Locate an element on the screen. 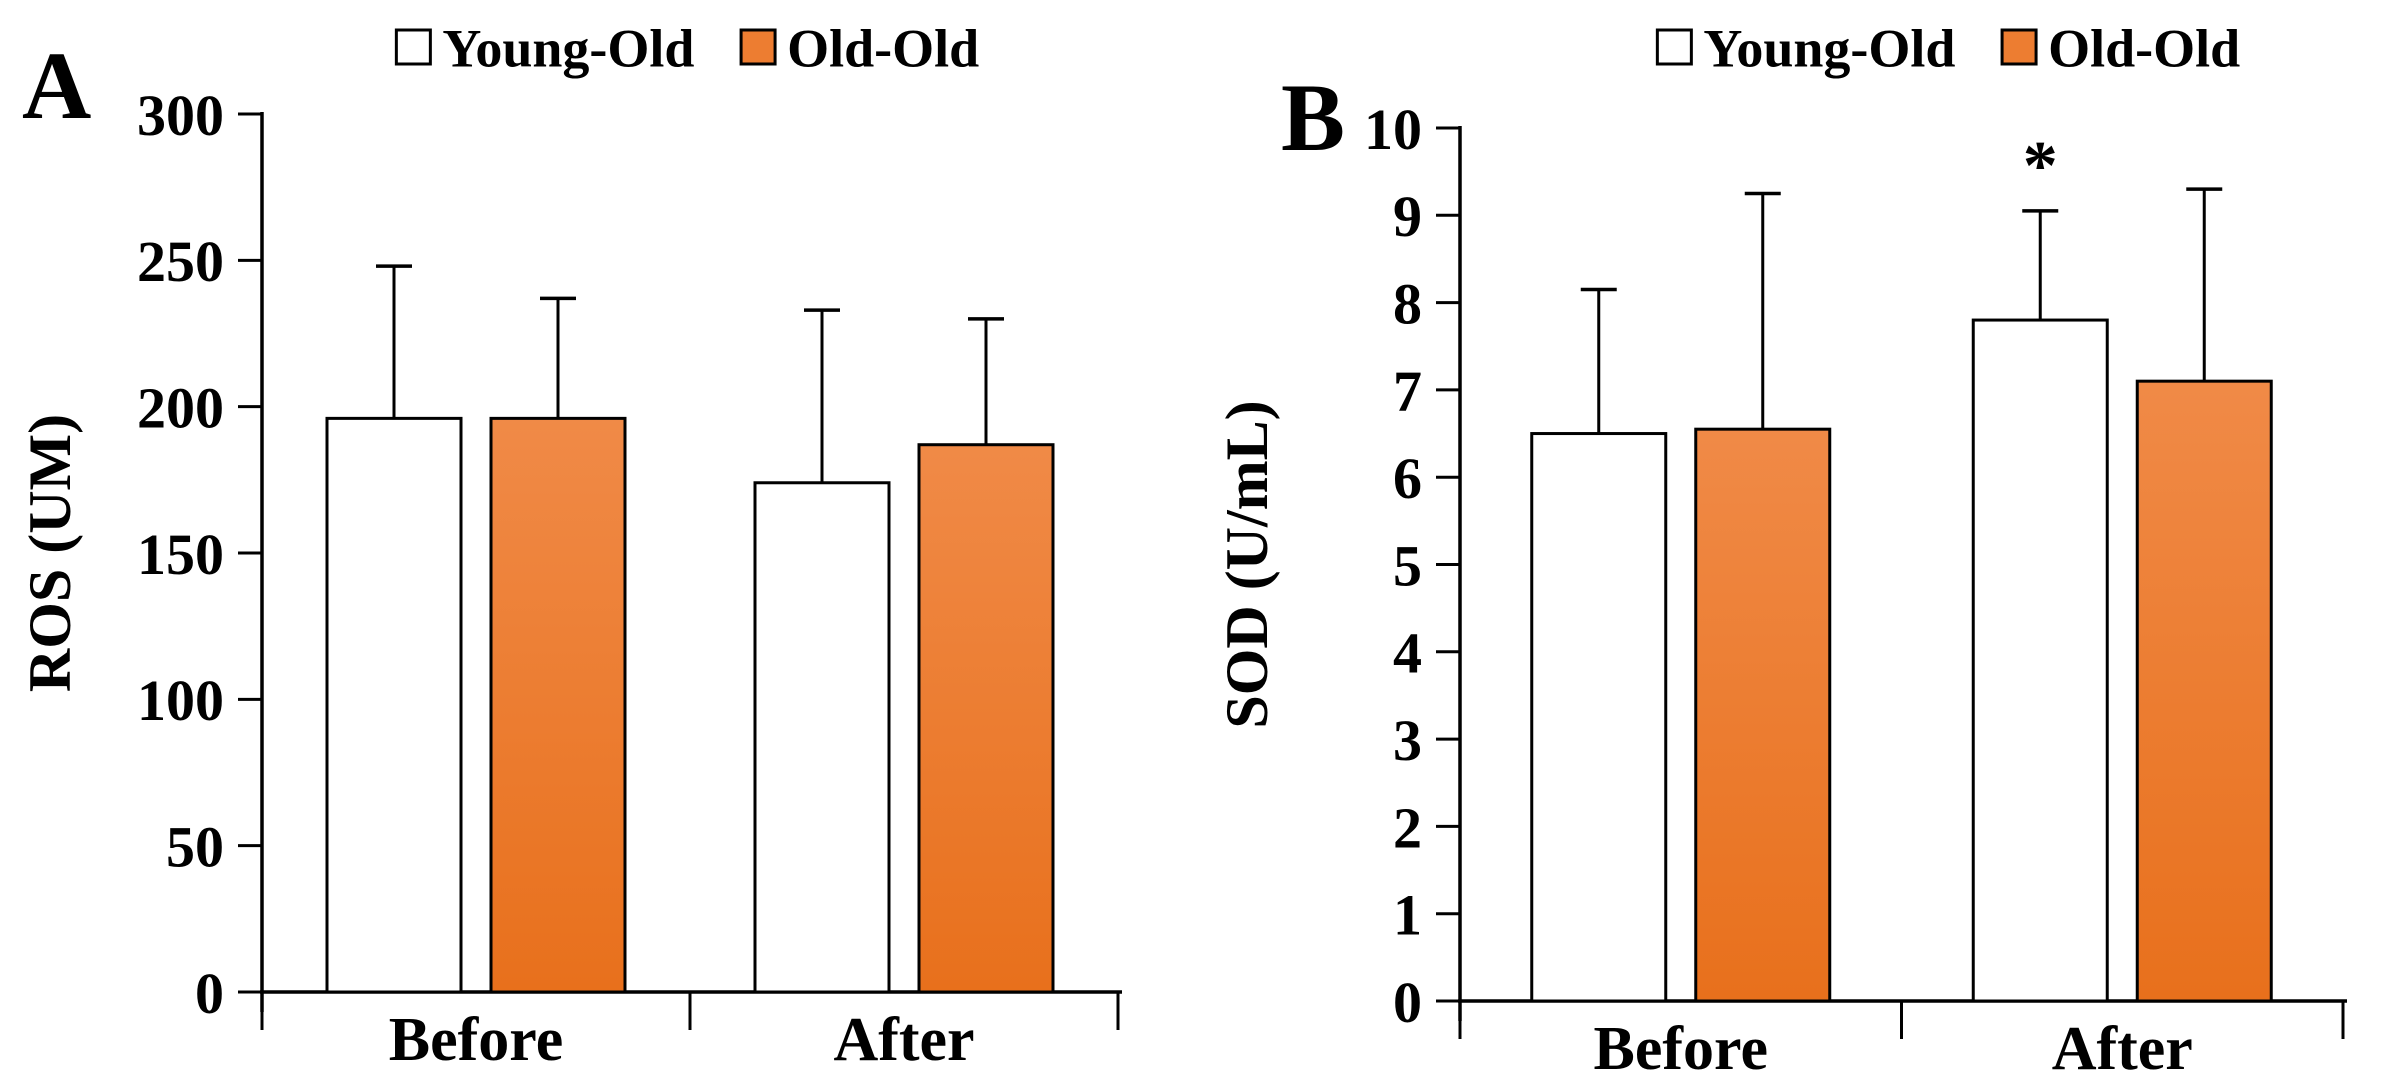 Image resolution: width=2390 pixels, height=1075 pixels. y-tick-label-5: 5 is located at coordinates (1407, 565).